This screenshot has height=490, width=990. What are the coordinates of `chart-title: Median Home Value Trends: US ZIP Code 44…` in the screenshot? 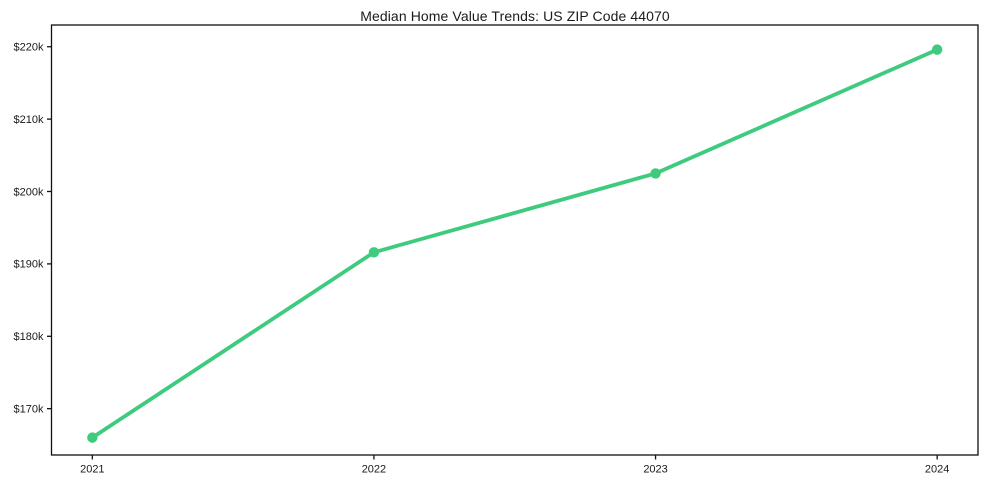 It's located at (515, 16).